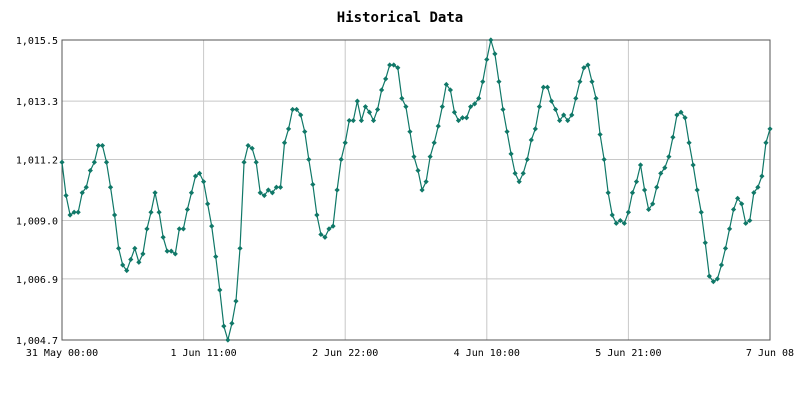 This screenshot has height=400, width=800. Describe the element at coordinates (37, 41) in the screenshot. I see `y-tick-label: 1,015.5` at that location.